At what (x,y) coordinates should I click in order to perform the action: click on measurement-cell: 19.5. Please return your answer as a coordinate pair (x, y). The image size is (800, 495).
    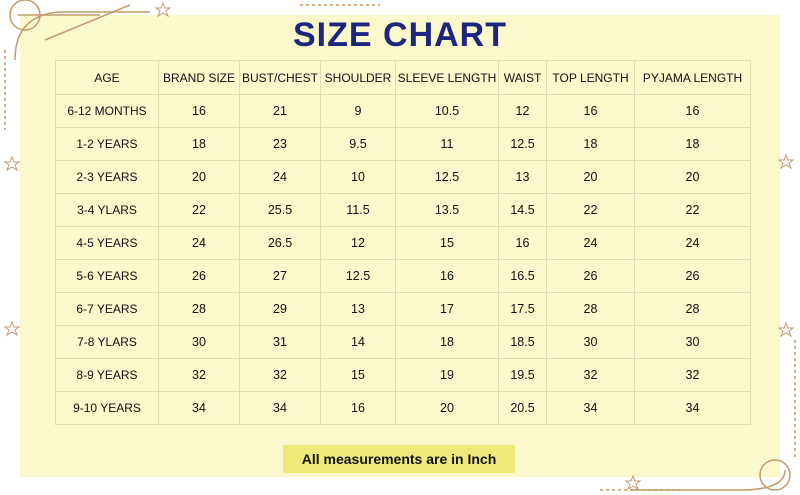
    Looking at the image, I should click on (522, 375).